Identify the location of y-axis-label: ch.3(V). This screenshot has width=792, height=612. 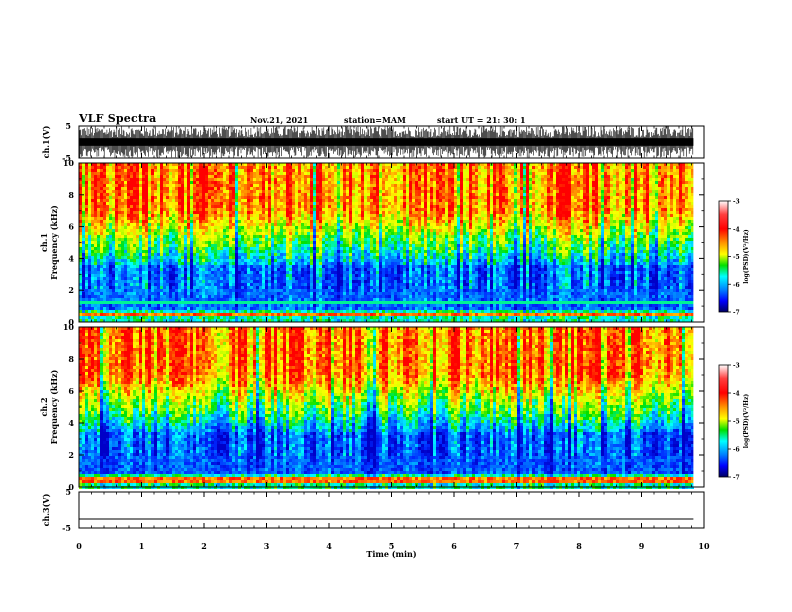
(46, 509).